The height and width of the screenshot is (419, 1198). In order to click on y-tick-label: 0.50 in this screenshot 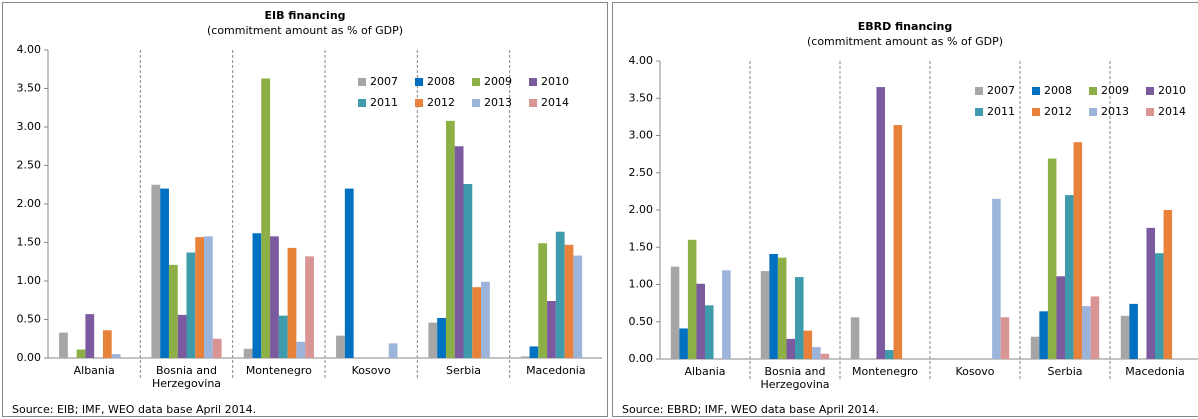, I will do `click(29, 319)`.